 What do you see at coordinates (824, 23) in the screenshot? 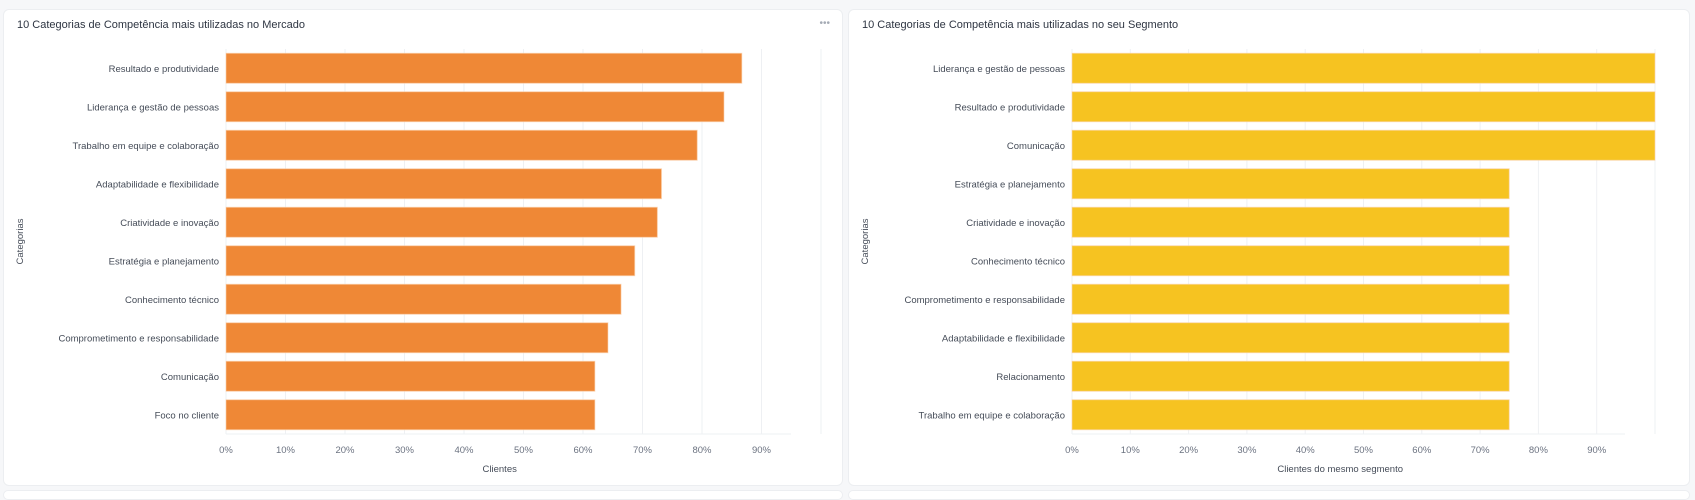
I see `more-horizontal-icon: •••` at bounding box center [824, 23].